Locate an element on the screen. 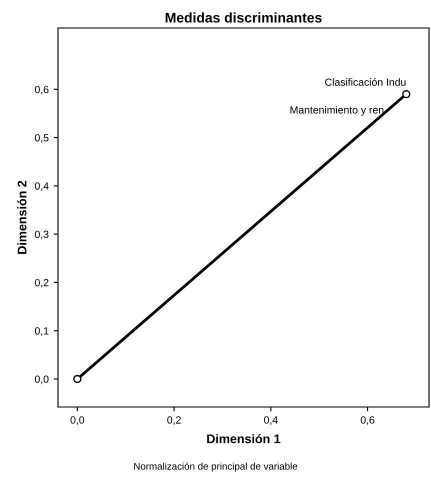  y-axis-title: Dimensión 2 is located at coordinates (21, 217).